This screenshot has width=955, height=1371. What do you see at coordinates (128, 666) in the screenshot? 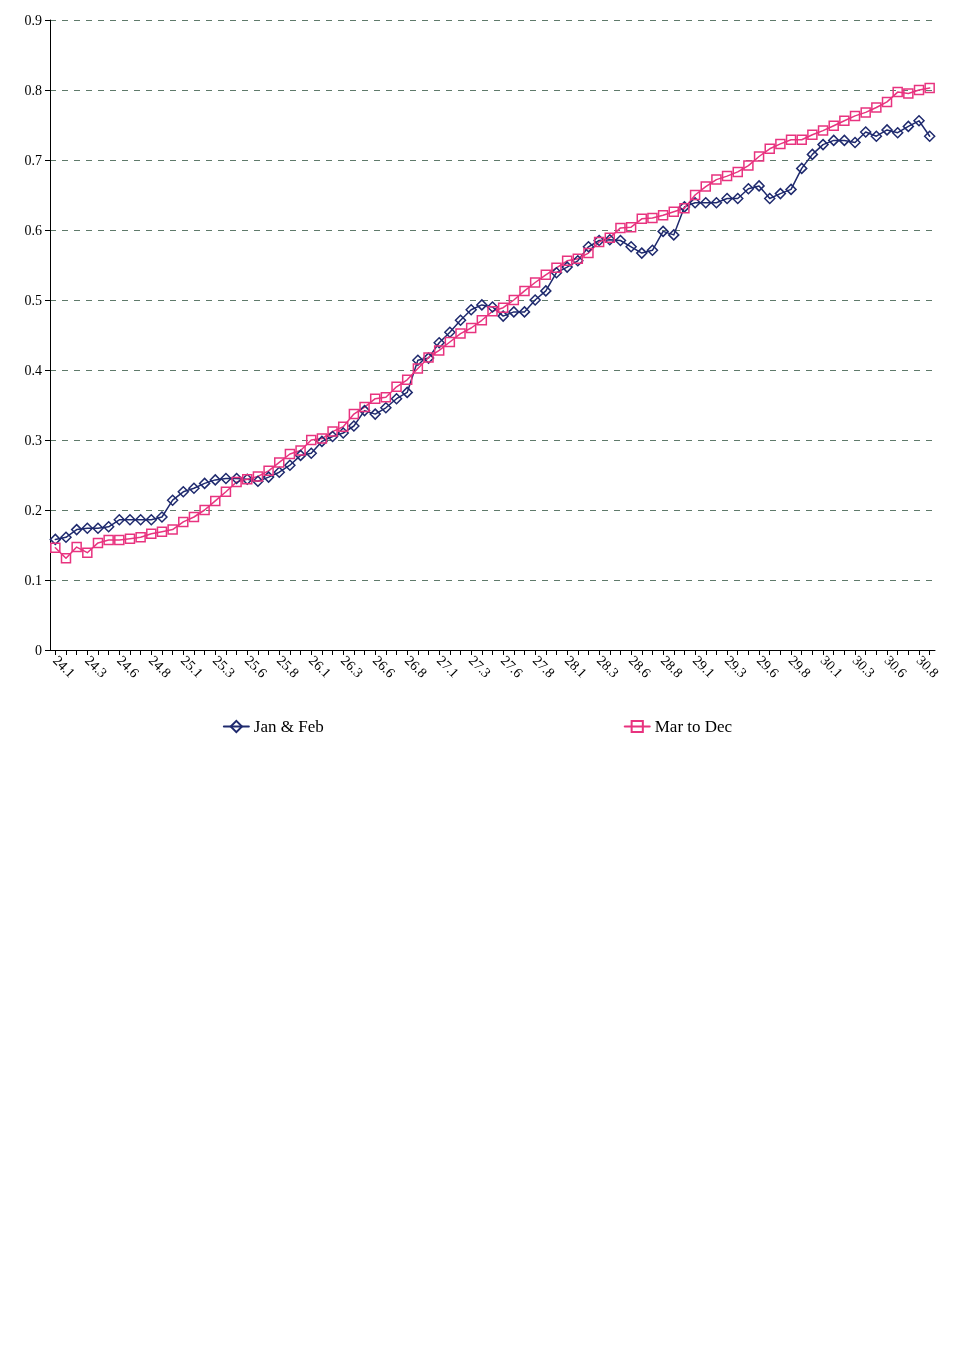
I see `x-tick-label: 24.6` at bounding box center [128, 666].